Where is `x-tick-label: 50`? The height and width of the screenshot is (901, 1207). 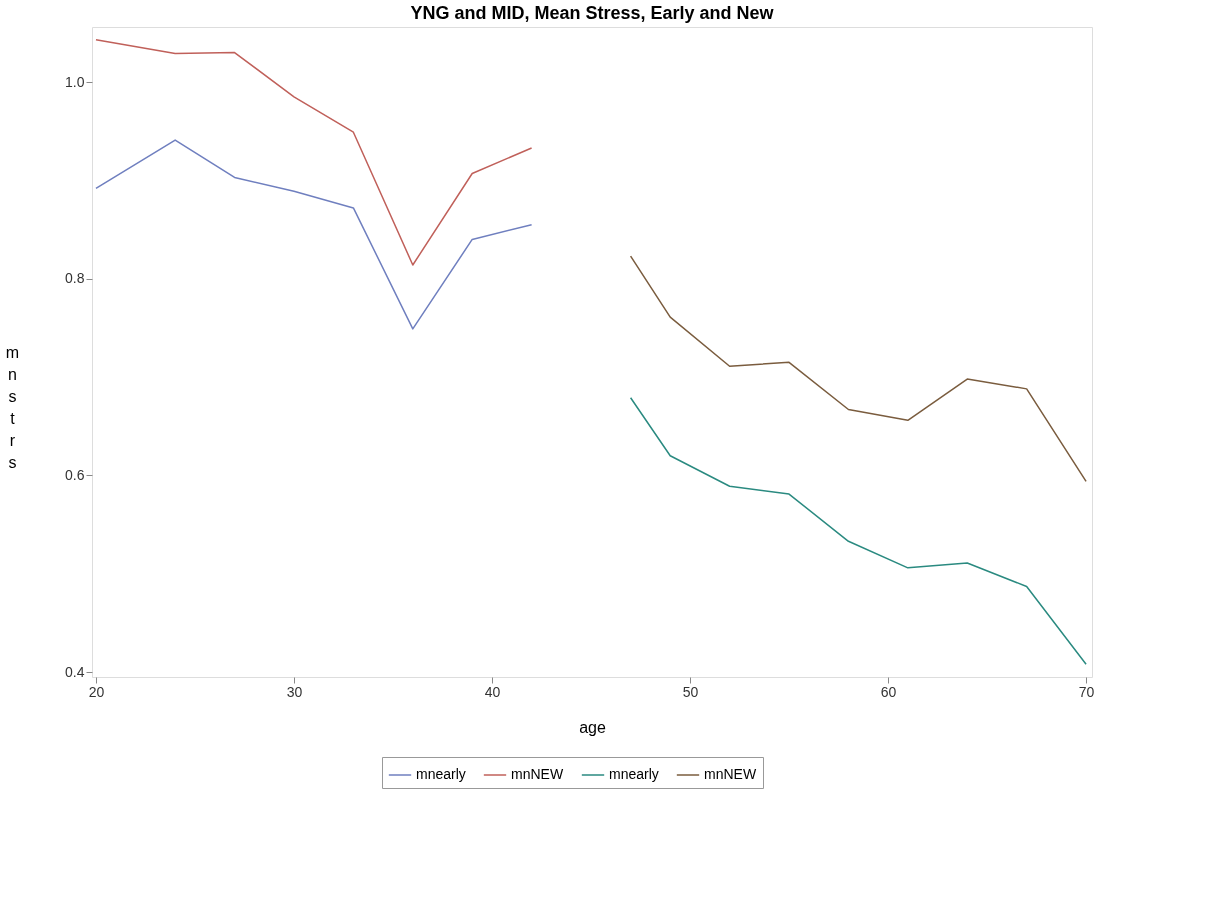 x-tick-label: 50 is located at coordinates (690, 691).